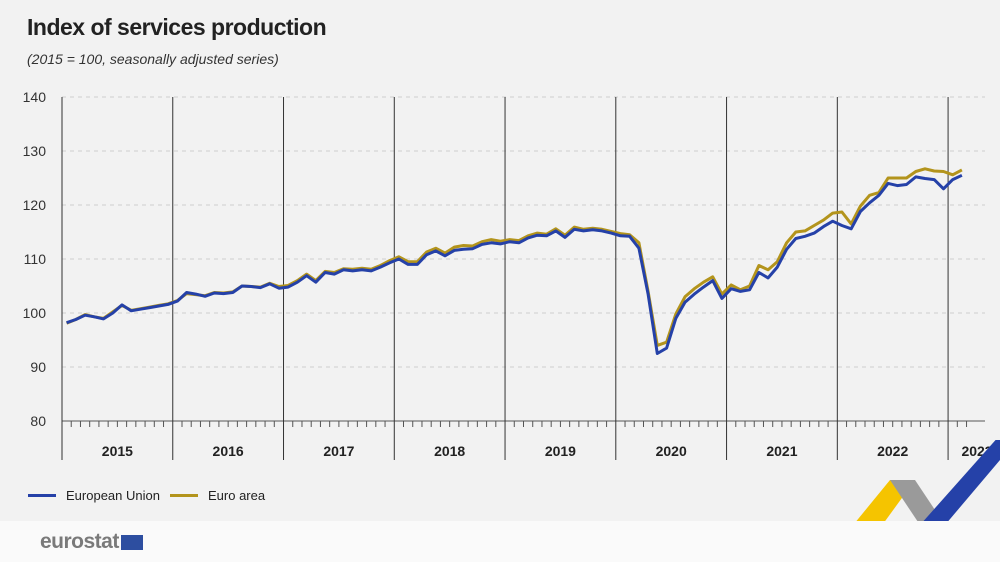  I want to click on chart-subtitle: (2015 = 100, seasonally adjusted series), so click(153, 59).